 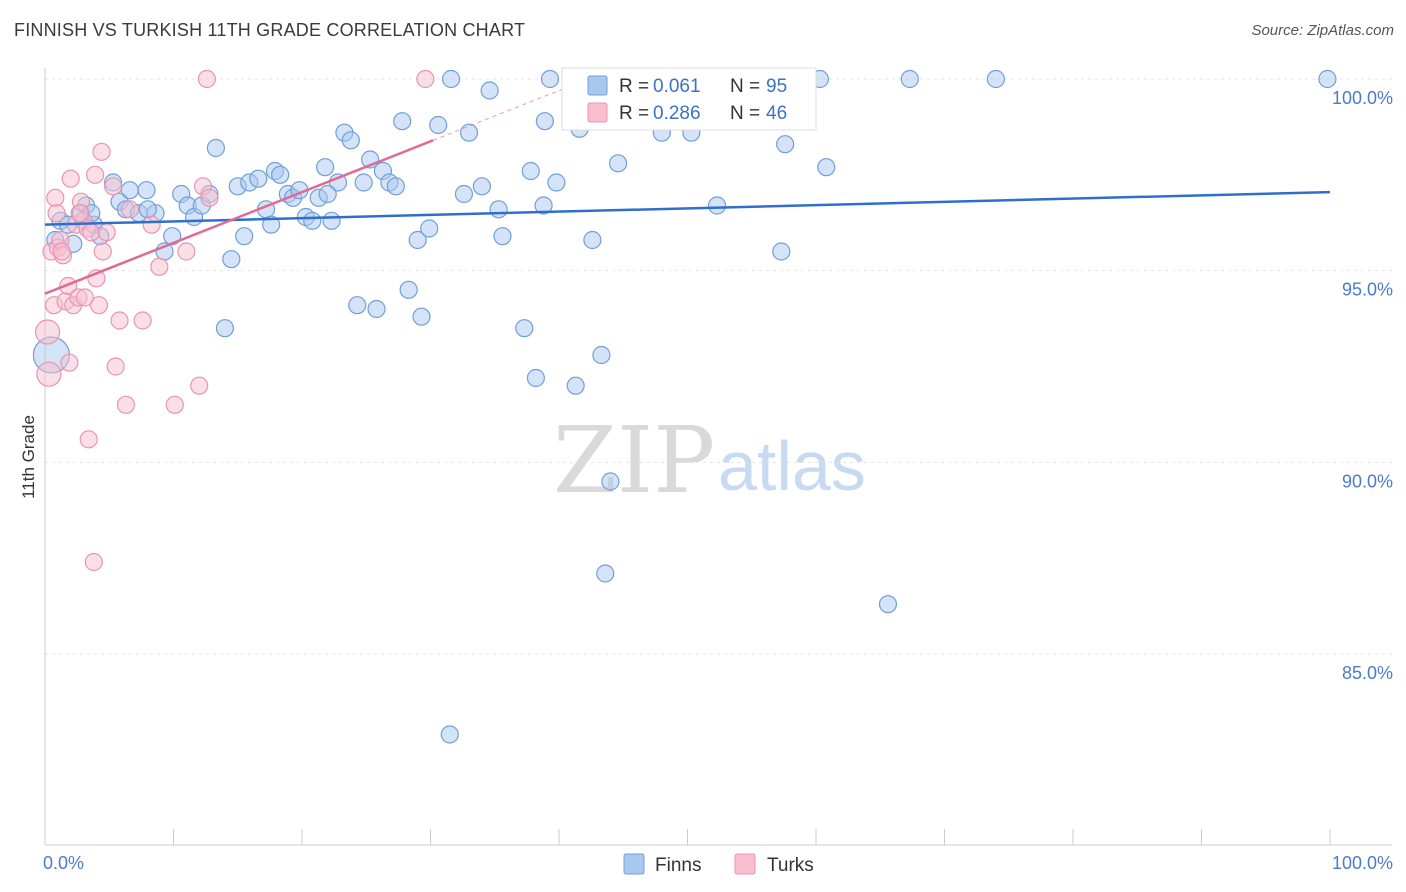 I want to click on turks-series-label: Turks, so click(x=790, y=865).